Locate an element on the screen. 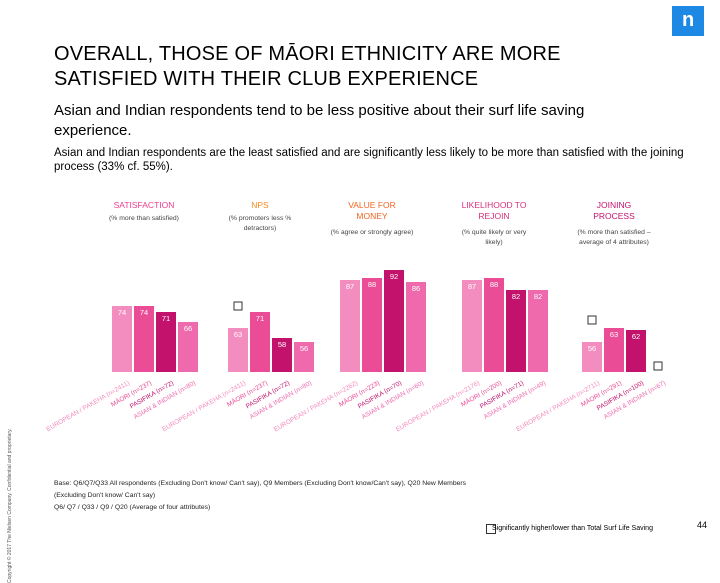 The width and height of the screenshot is (720, 583). bar-value-label: 33 is located at coordinates (658, 394).